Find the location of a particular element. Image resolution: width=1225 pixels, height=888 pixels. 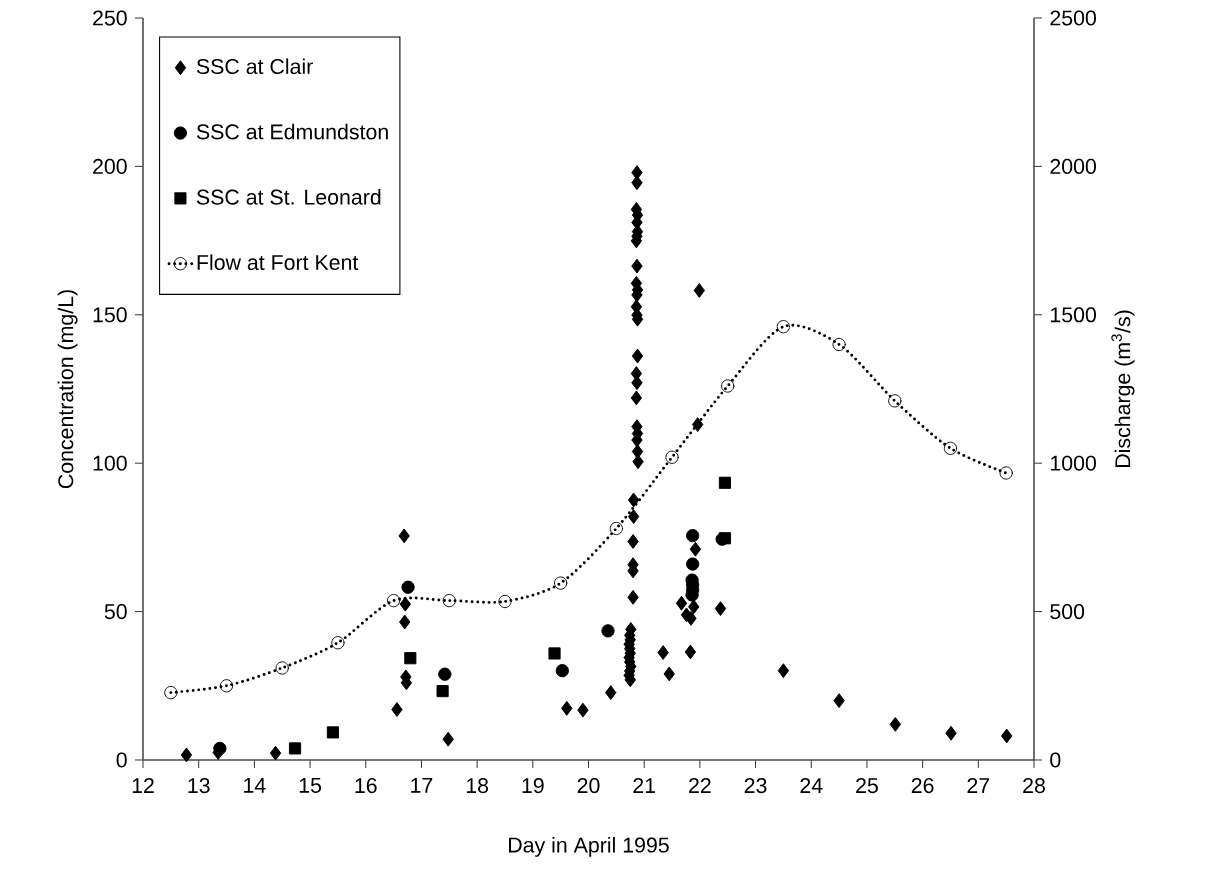

x-axis-title: Day in April 1995 is located at coordinates (589, 846).